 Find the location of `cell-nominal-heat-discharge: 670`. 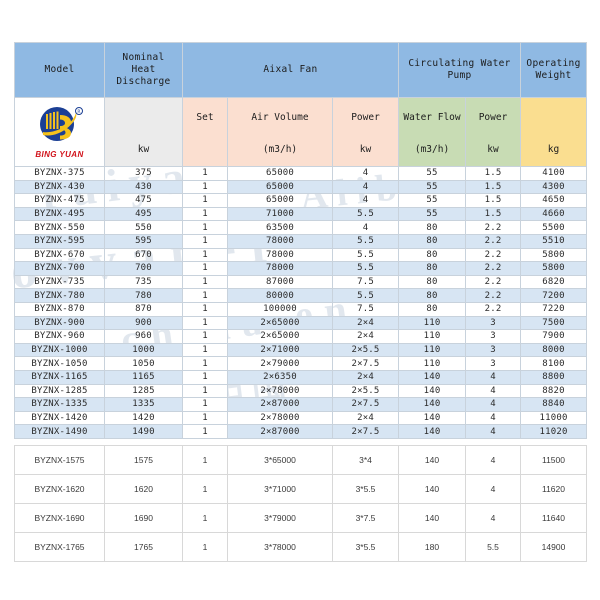

cell-nominal-heat-discharge: 670 is located at coordinates (143, 255).